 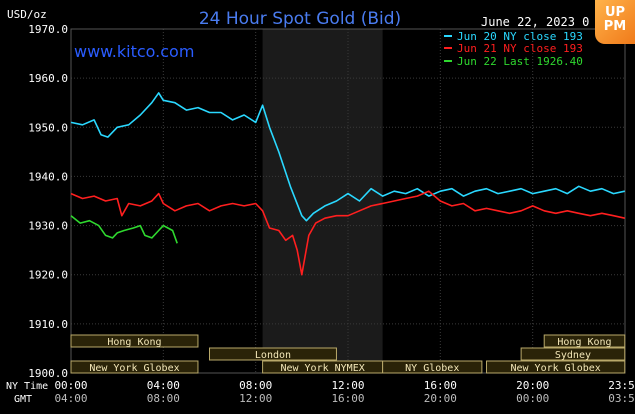 What do you see at coordinates (48, 29) in the screenshot?
I see `y-tick-label: 1970.0` at bounding box center [48, 29].